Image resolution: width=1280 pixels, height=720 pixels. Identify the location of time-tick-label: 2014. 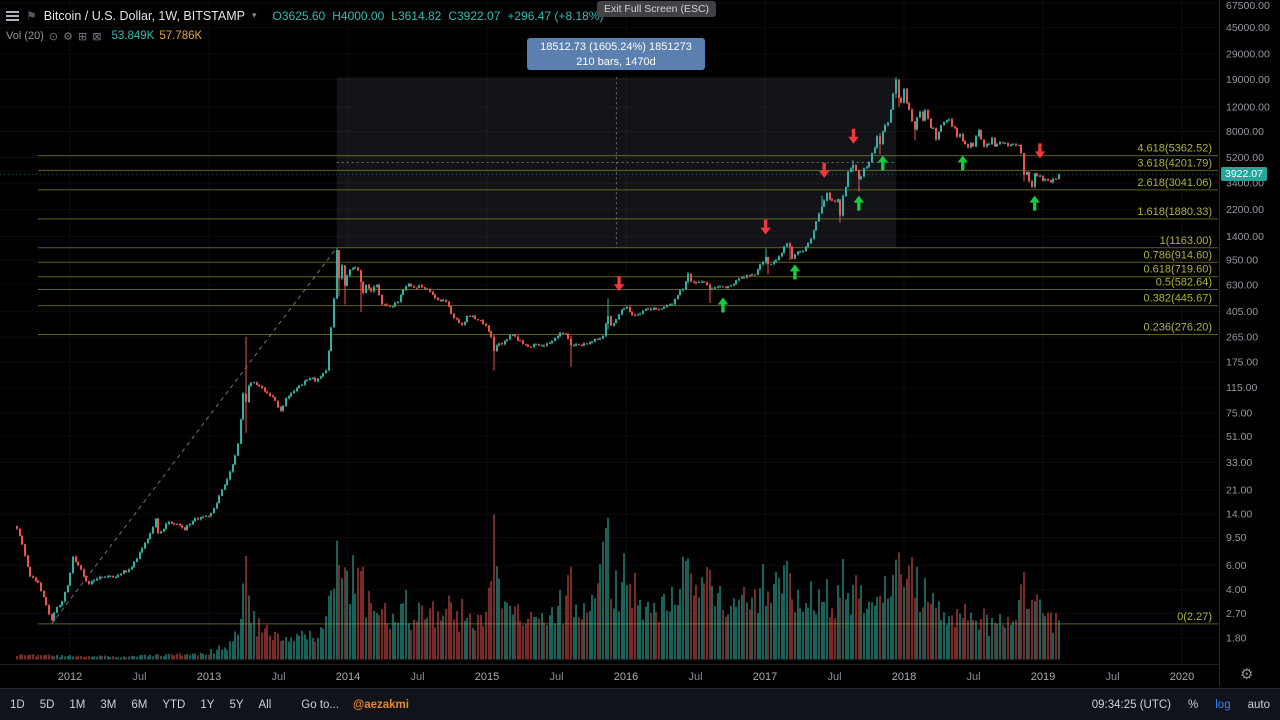
(348, 677).